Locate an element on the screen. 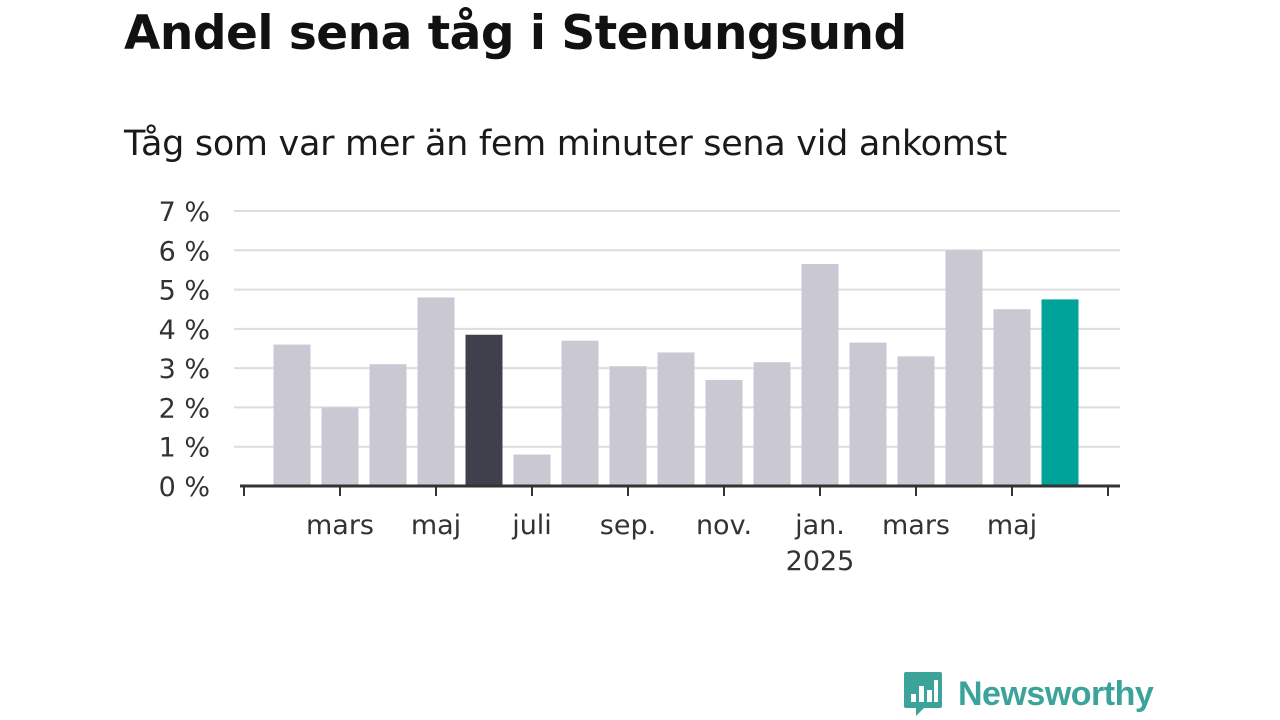 This screenshot has width=1280, height=720. x-axis-ticks: mars maj juli sep. nov. jan. 2025 mars maj is located at coordinates (671, 531).